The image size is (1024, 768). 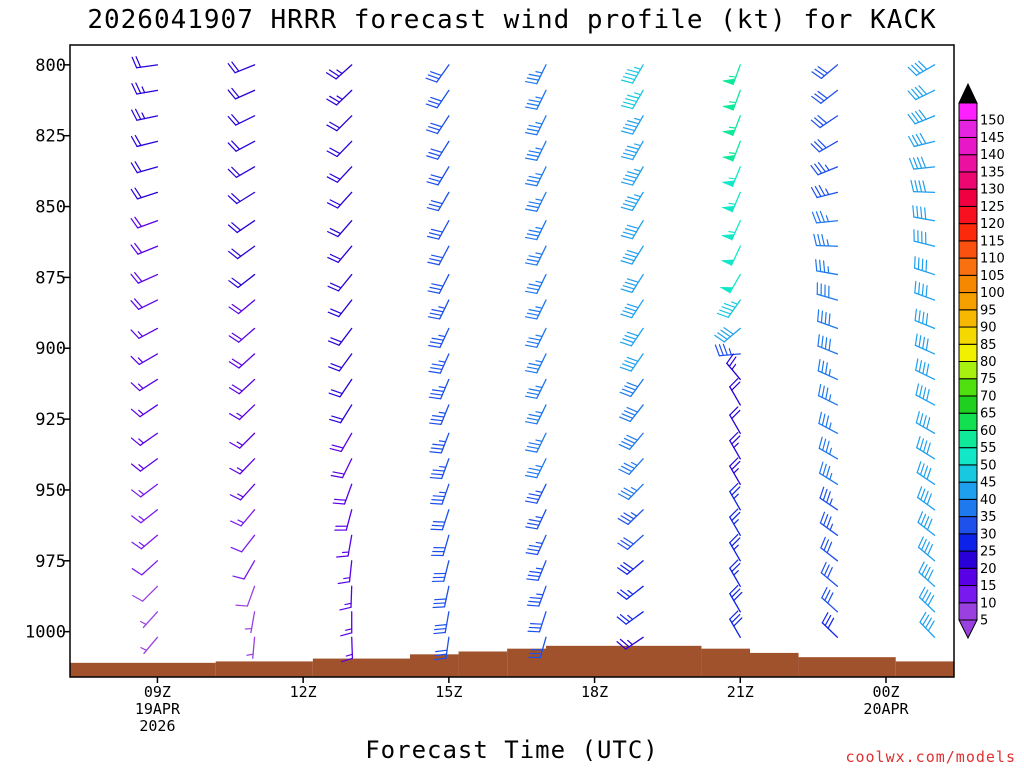 What do you see at coordinates (47, 349) in the screenshot?
I see `y-axis: 800 825 850 875 900 925 950 975 1000` at bounding box center [47, 349].